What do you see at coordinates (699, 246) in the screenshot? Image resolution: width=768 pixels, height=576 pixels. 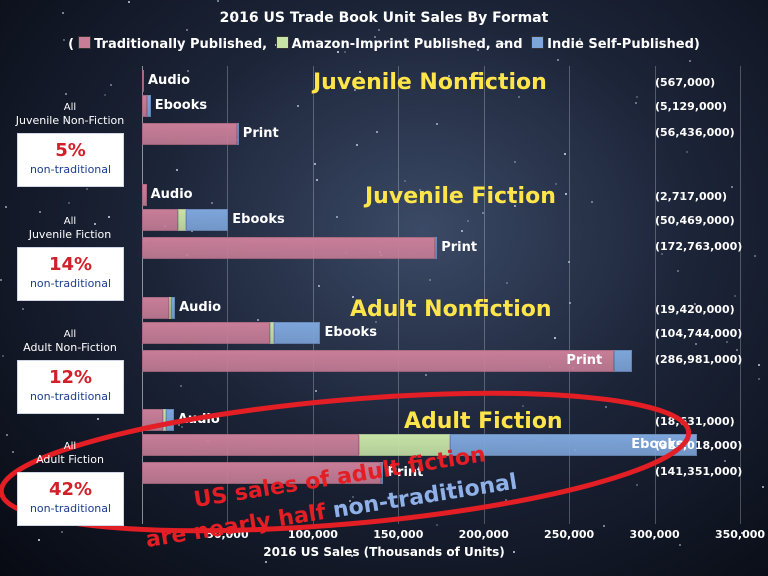 I see `total-value-label: (172,763,000)` at bounding box center [699, 246].